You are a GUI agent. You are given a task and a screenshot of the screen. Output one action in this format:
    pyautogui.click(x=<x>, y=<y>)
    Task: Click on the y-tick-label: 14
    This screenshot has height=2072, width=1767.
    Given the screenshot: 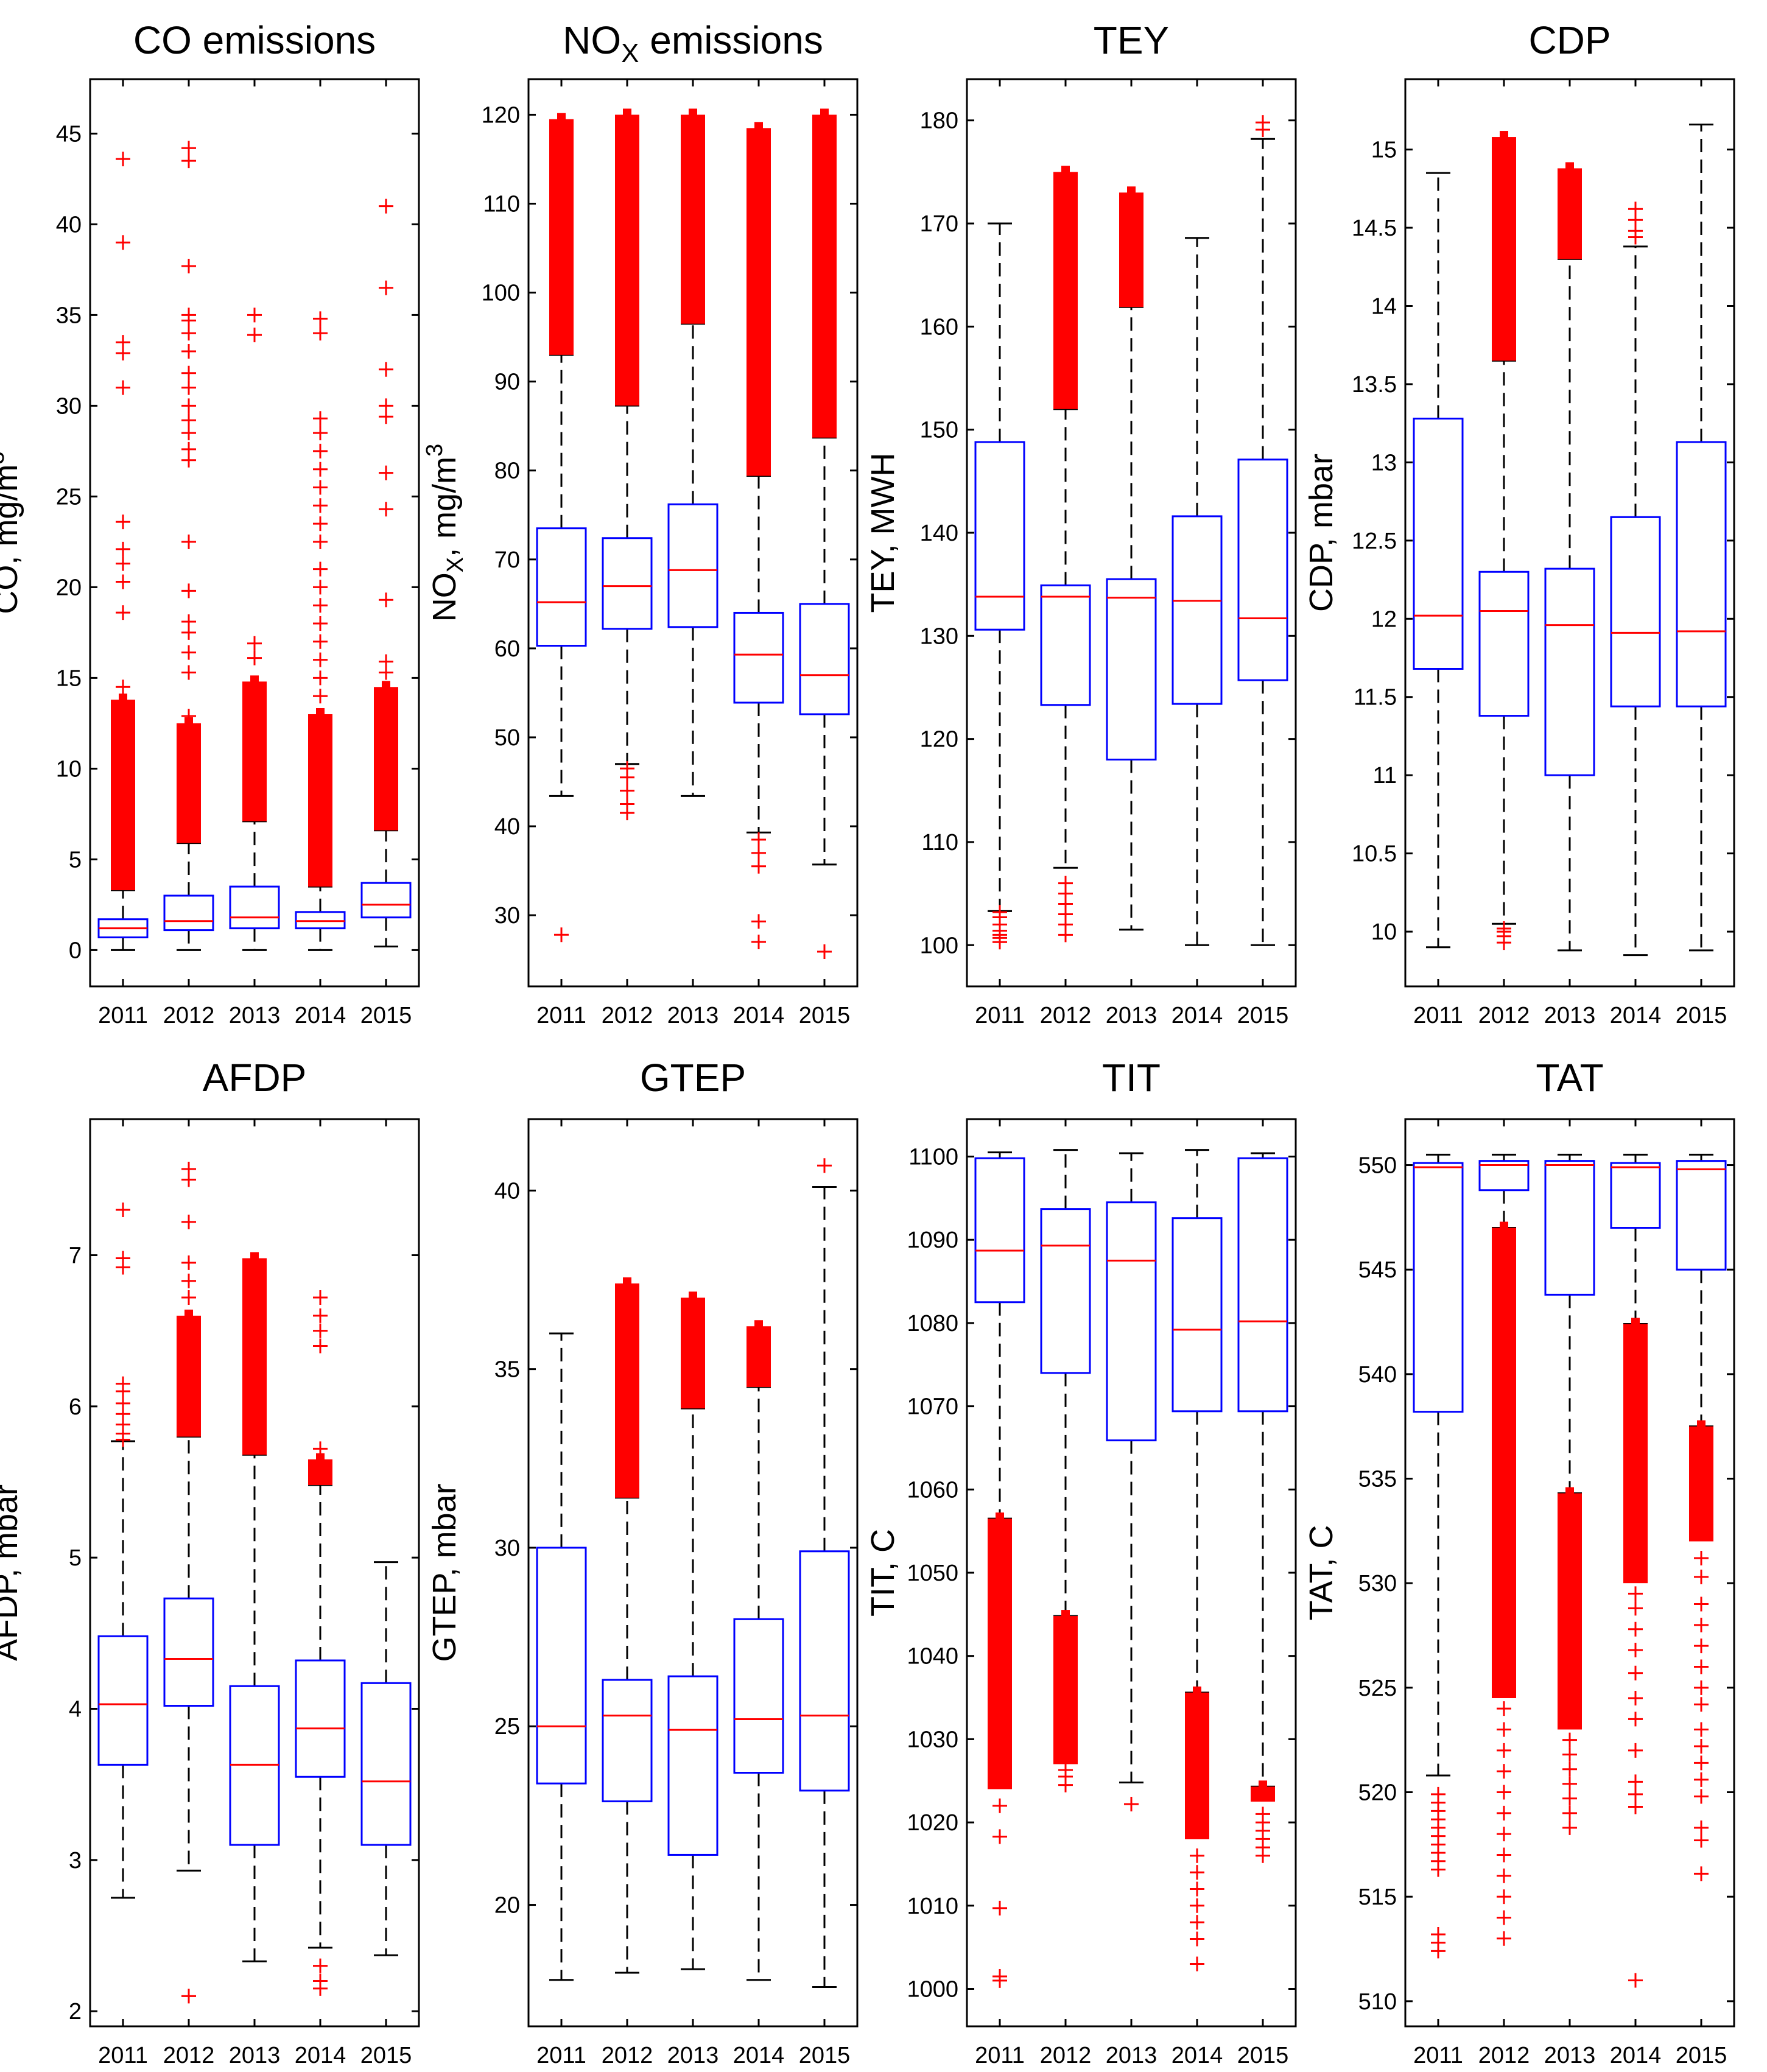 What is the action you would take?
    pyautogui.click(x=1384, y=307)
    